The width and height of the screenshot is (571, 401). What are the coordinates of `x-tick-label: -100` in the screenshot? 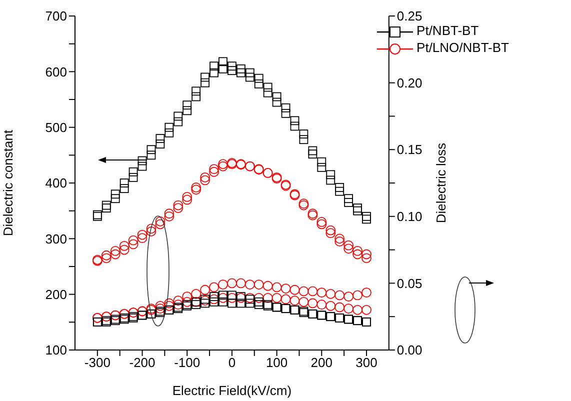 It's located at (187, 362).